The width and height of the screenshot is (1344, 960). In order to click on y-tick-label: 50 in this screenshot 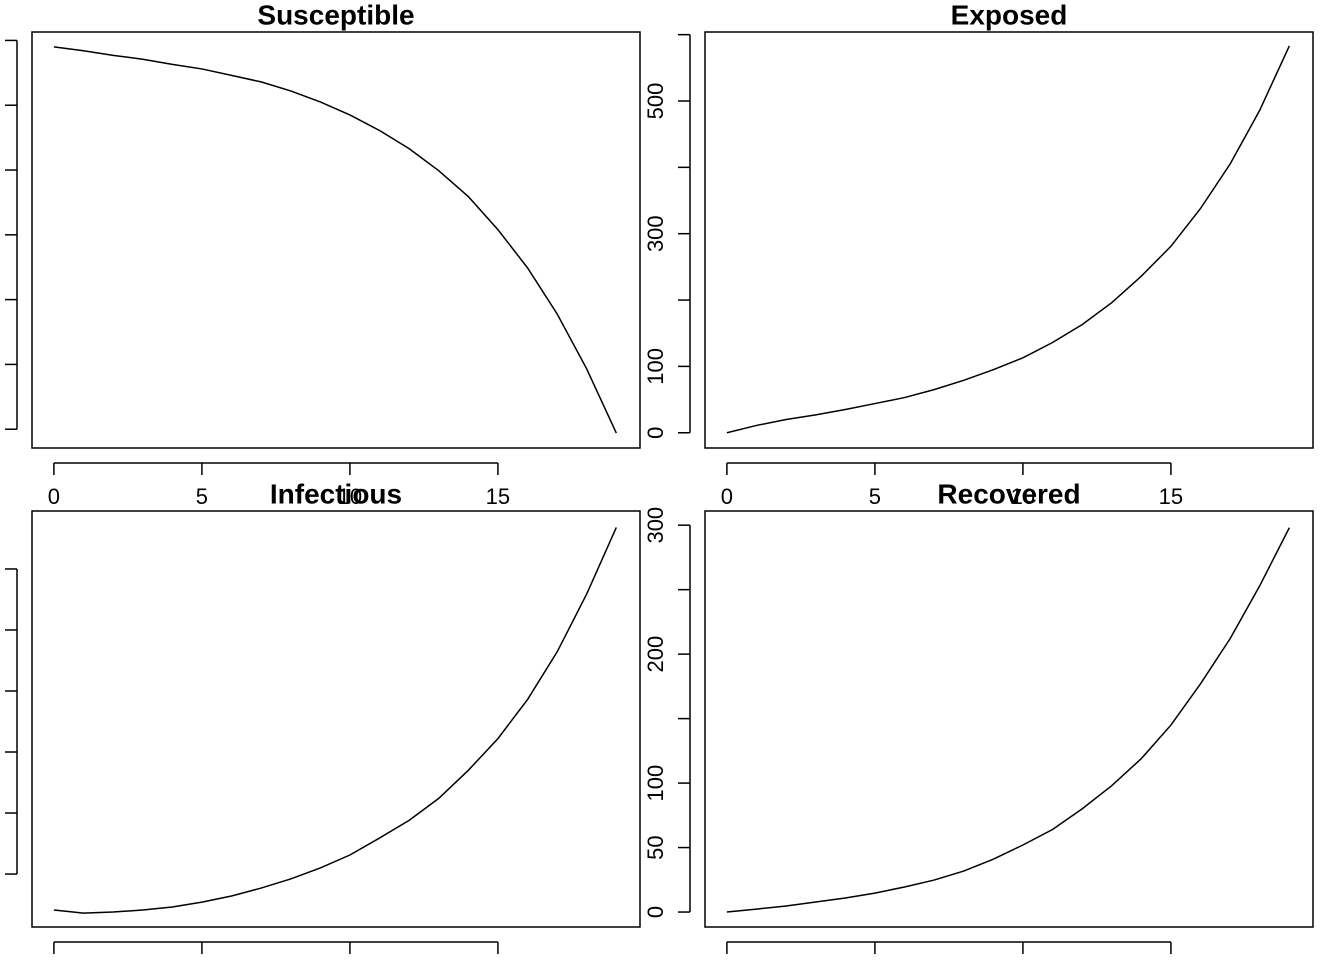, I will do `click(655, 847)`.